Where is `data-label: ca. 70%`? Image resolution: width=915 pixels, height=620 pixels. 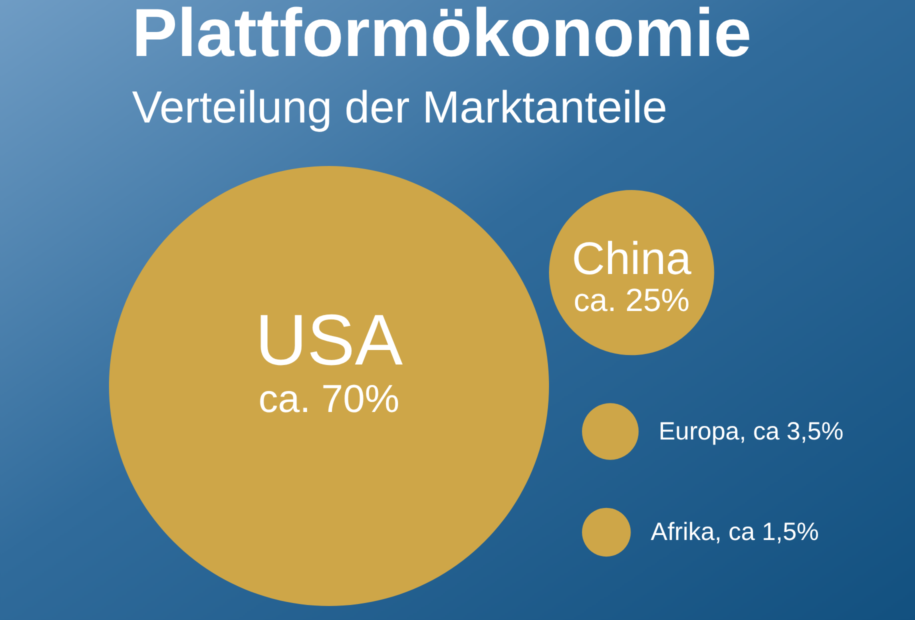 data-label: ca. 70% is located at coordinates (329, 400).